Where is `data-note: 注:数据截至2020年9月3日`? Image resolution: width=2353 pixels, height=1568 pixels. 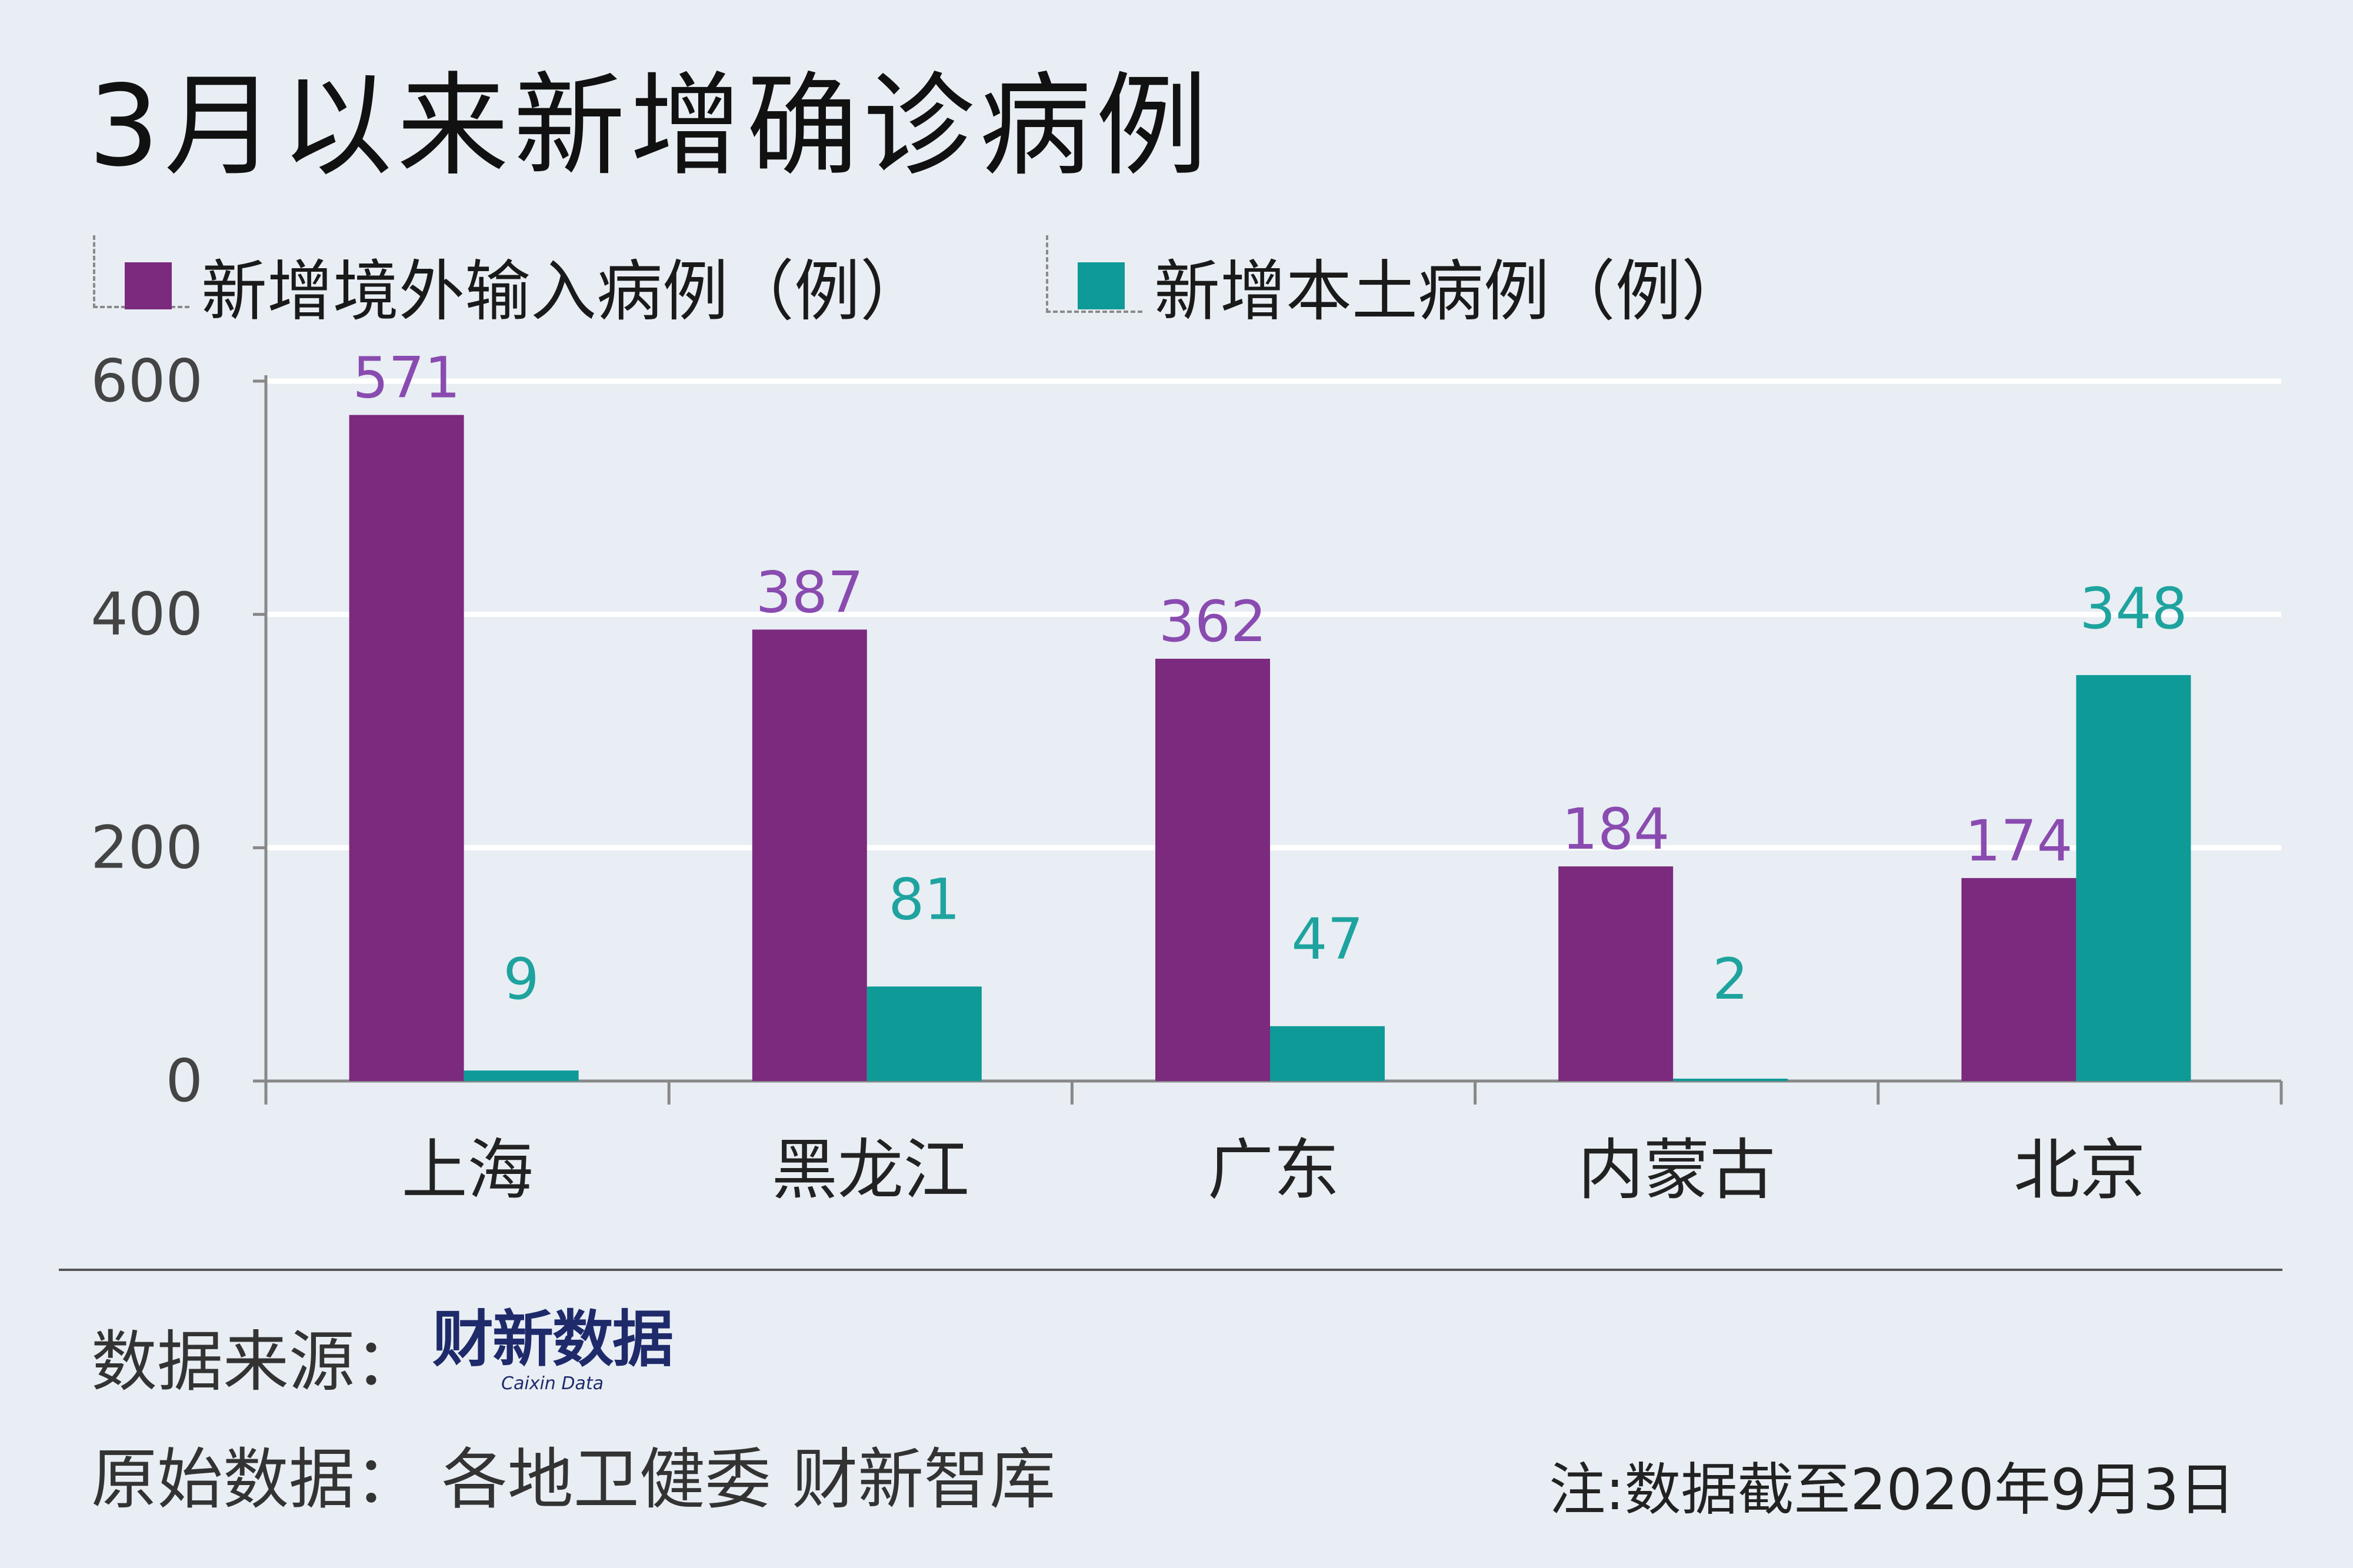 data-note: 注:数据截至2020年9月3日 is located at coordinates (1892, 1490).